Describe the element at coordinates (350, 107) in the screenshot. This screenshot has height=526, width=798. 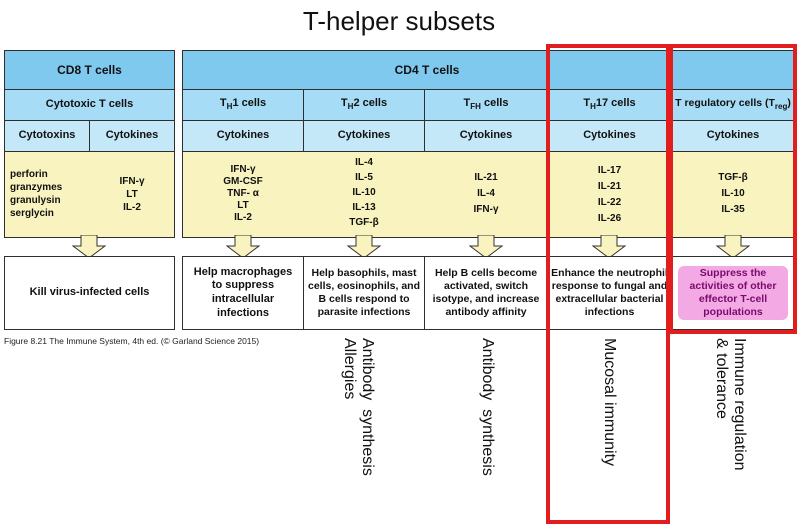
I see `th2-label-sub: H` at that location.